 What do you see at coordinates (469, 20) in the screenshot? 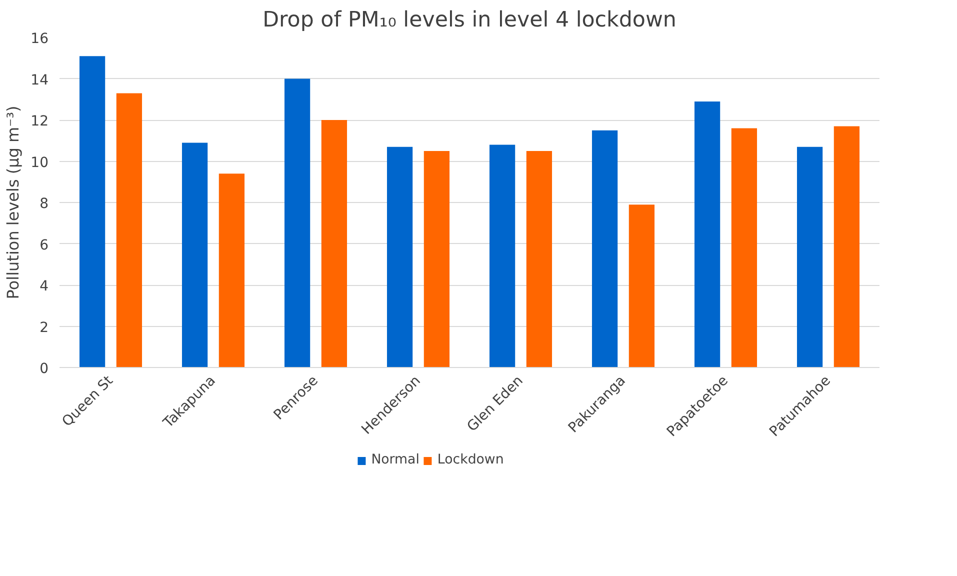
I see `chart-title: Drop of PM₁₀ levels in level 4 lockdown` at bounding box center [469, 20].